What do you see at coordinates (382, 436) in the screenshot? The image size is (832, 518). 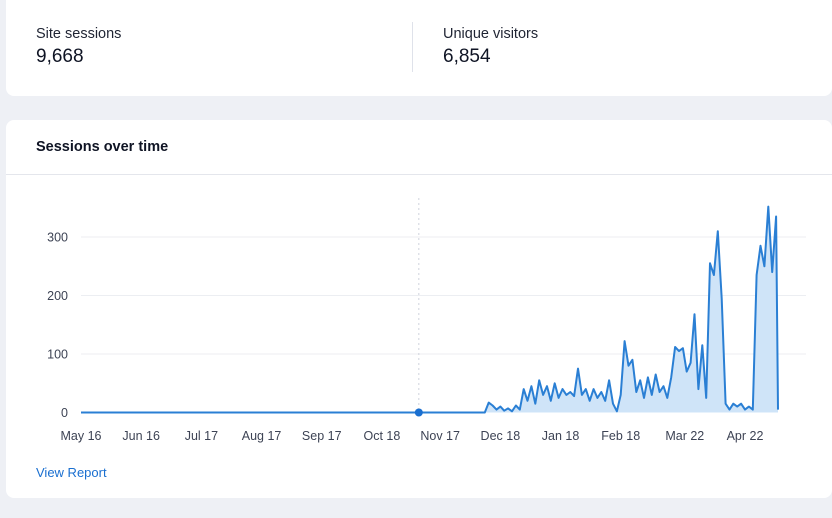 I see `x-tick-label: Oct 18` at bounding box center [382, 436].